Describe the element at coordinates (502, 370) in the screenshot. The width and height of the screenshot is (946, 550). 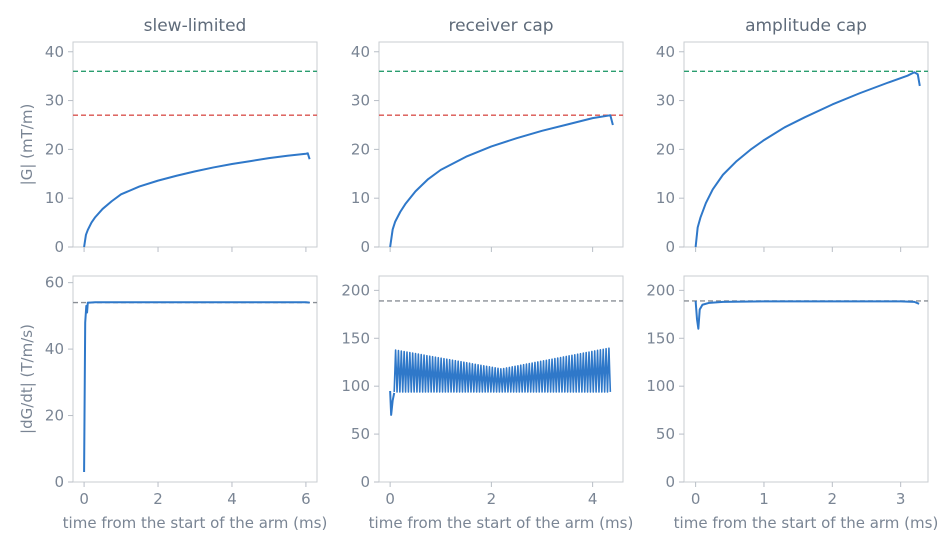
I see `oscillating-slew-line` at that location.